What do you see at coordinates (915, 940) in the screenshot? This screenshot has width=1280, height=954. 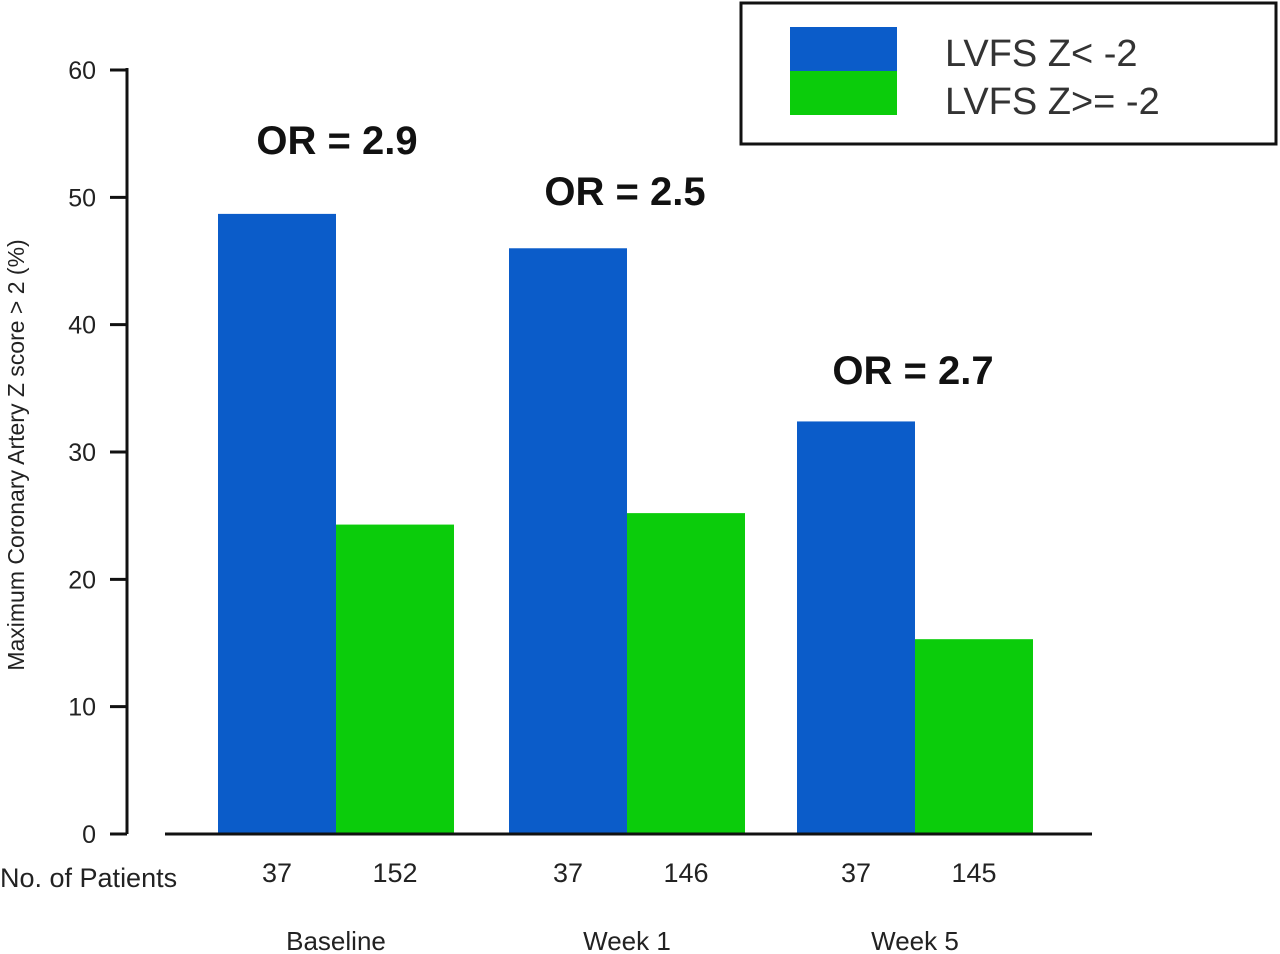 I see `x-category-label-2: Week 5` at bounding box center [915, 940].